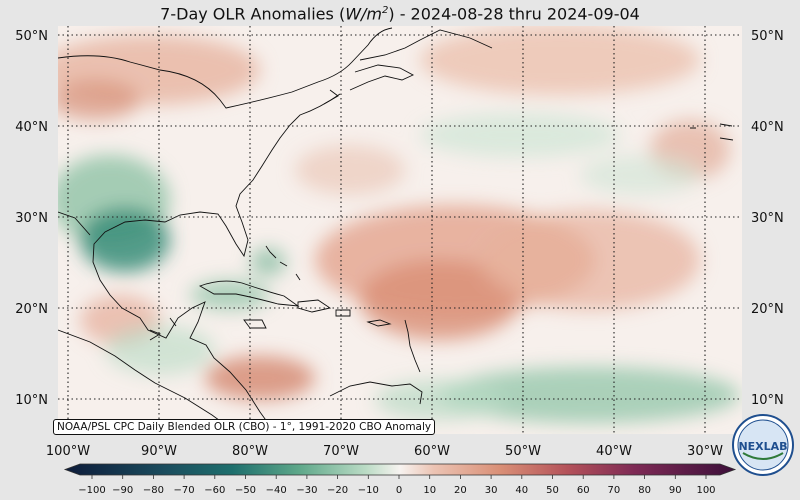  Describe the element at coordinates (767, 400) in the screenshot. I see `lat-label-10n-right: 10°N` at that location.